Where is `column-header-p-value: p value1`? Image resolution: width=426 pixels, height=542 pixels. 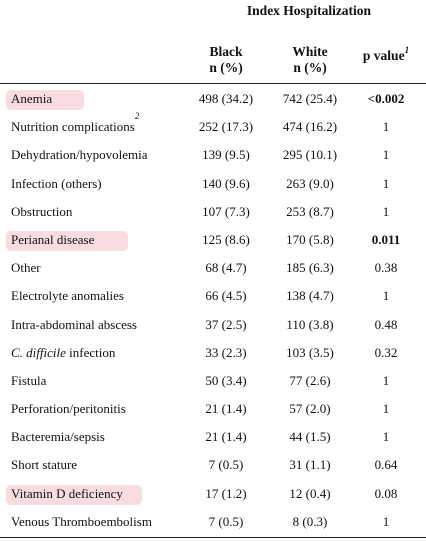
column-header-p-value: p value1 is located at coordinates (386, 54).